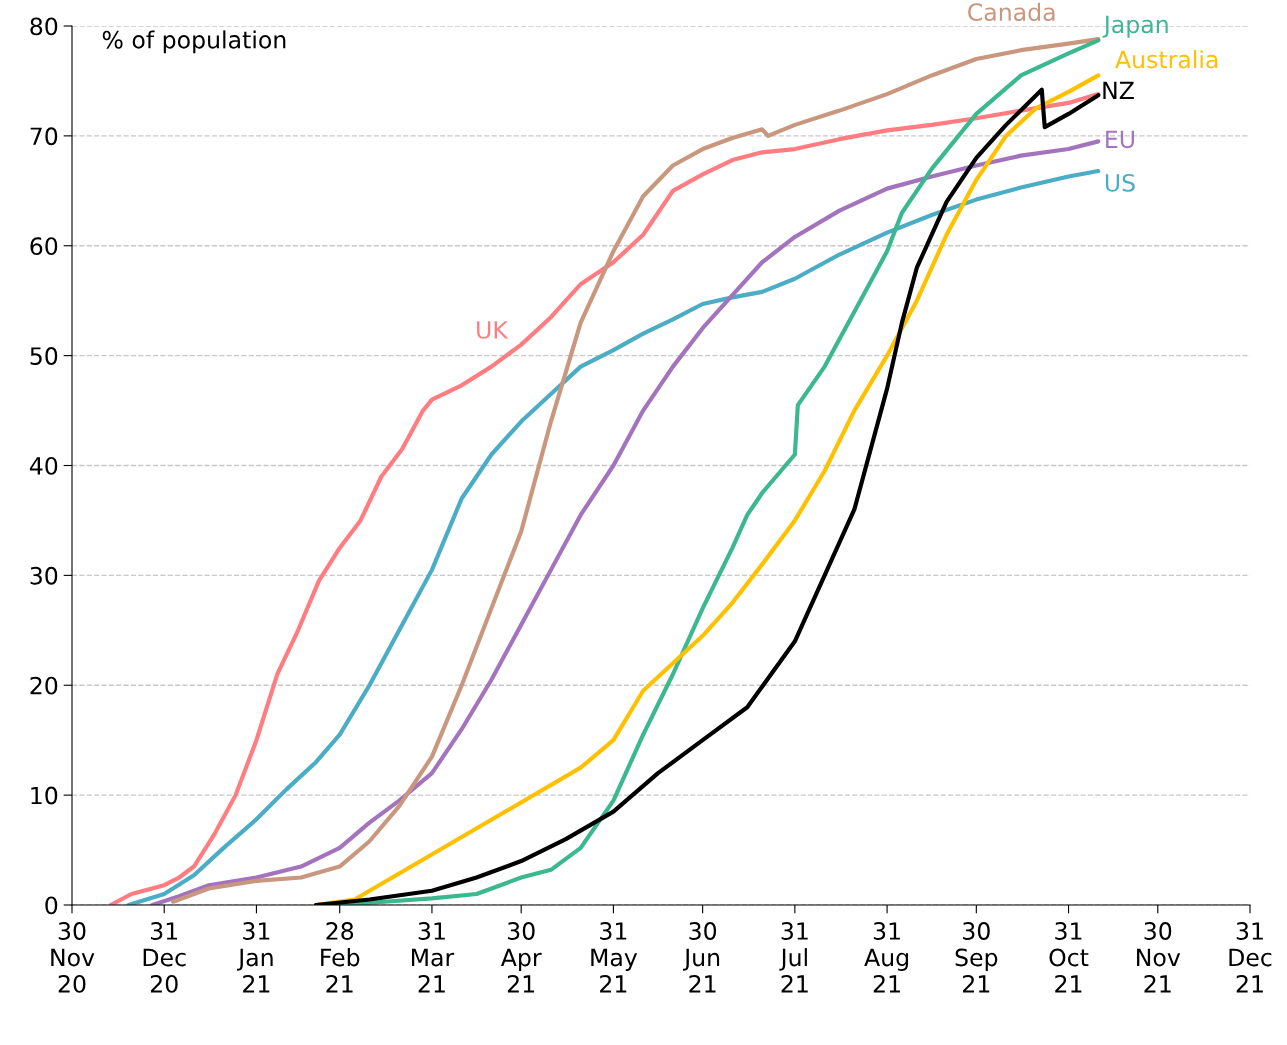  Describe the element at coordinates (1135, 26) in the screenshot. I see `series-label: Japan` at that location.